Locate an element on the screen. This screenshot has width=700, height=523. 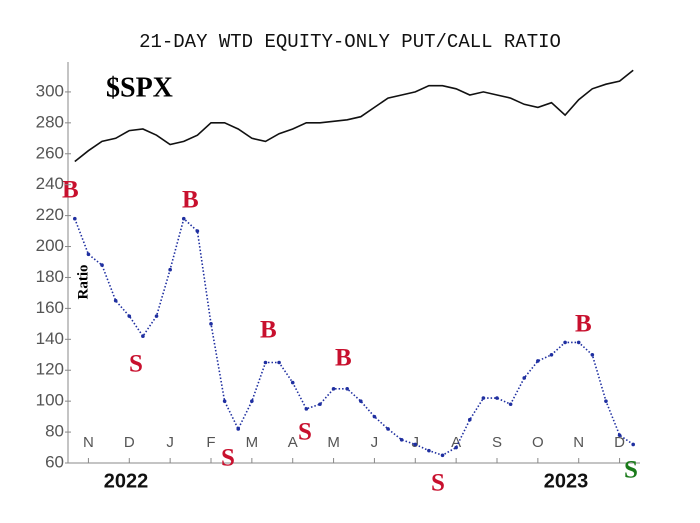
y-tick-label: 80 is located at coordinates (54, 431).